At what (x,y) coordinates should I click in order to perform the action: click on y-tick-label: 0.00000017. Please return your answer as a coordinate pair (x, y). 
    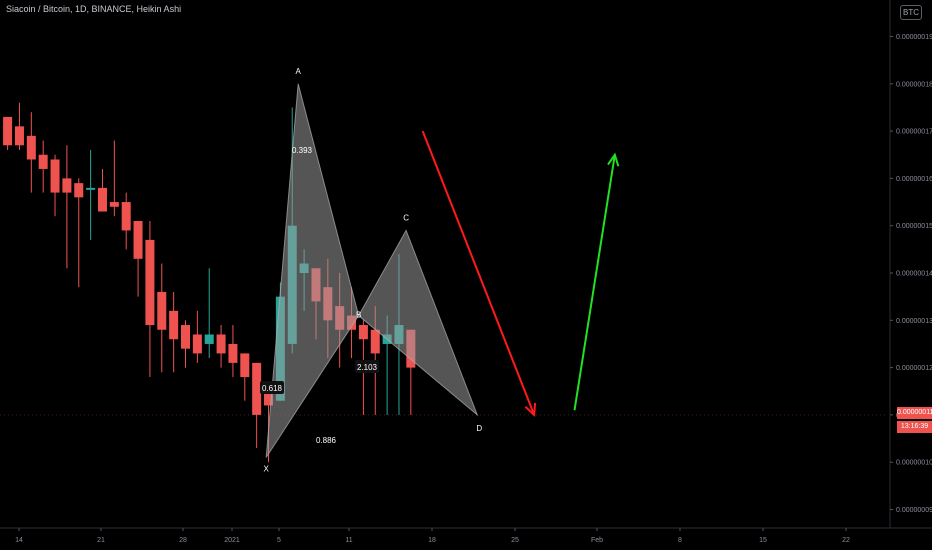
    Looking at the image, I should click on (914, 132).